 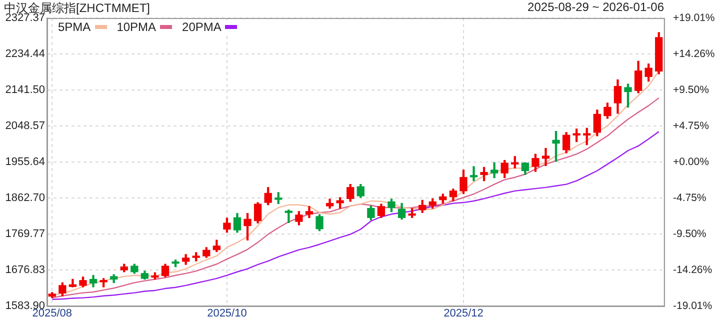 What do you see at coordinates (464, 314) in the screenshot?
I see `x-tick-label: 2025/12` at bounding box center [464, 314].